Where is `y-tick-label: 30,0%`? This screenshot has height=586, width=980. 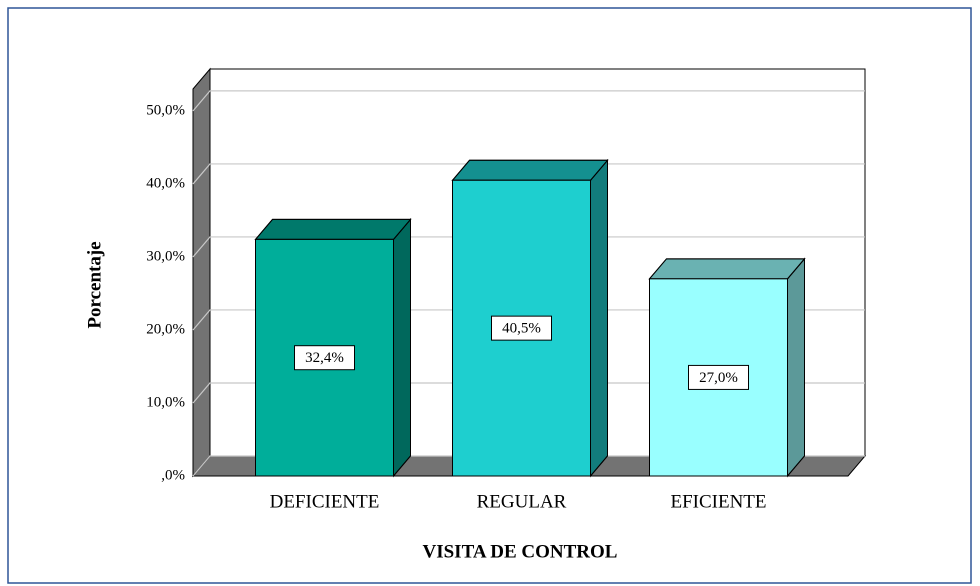 y-tick-label: 30,0% is located at coordinates (165, 256).